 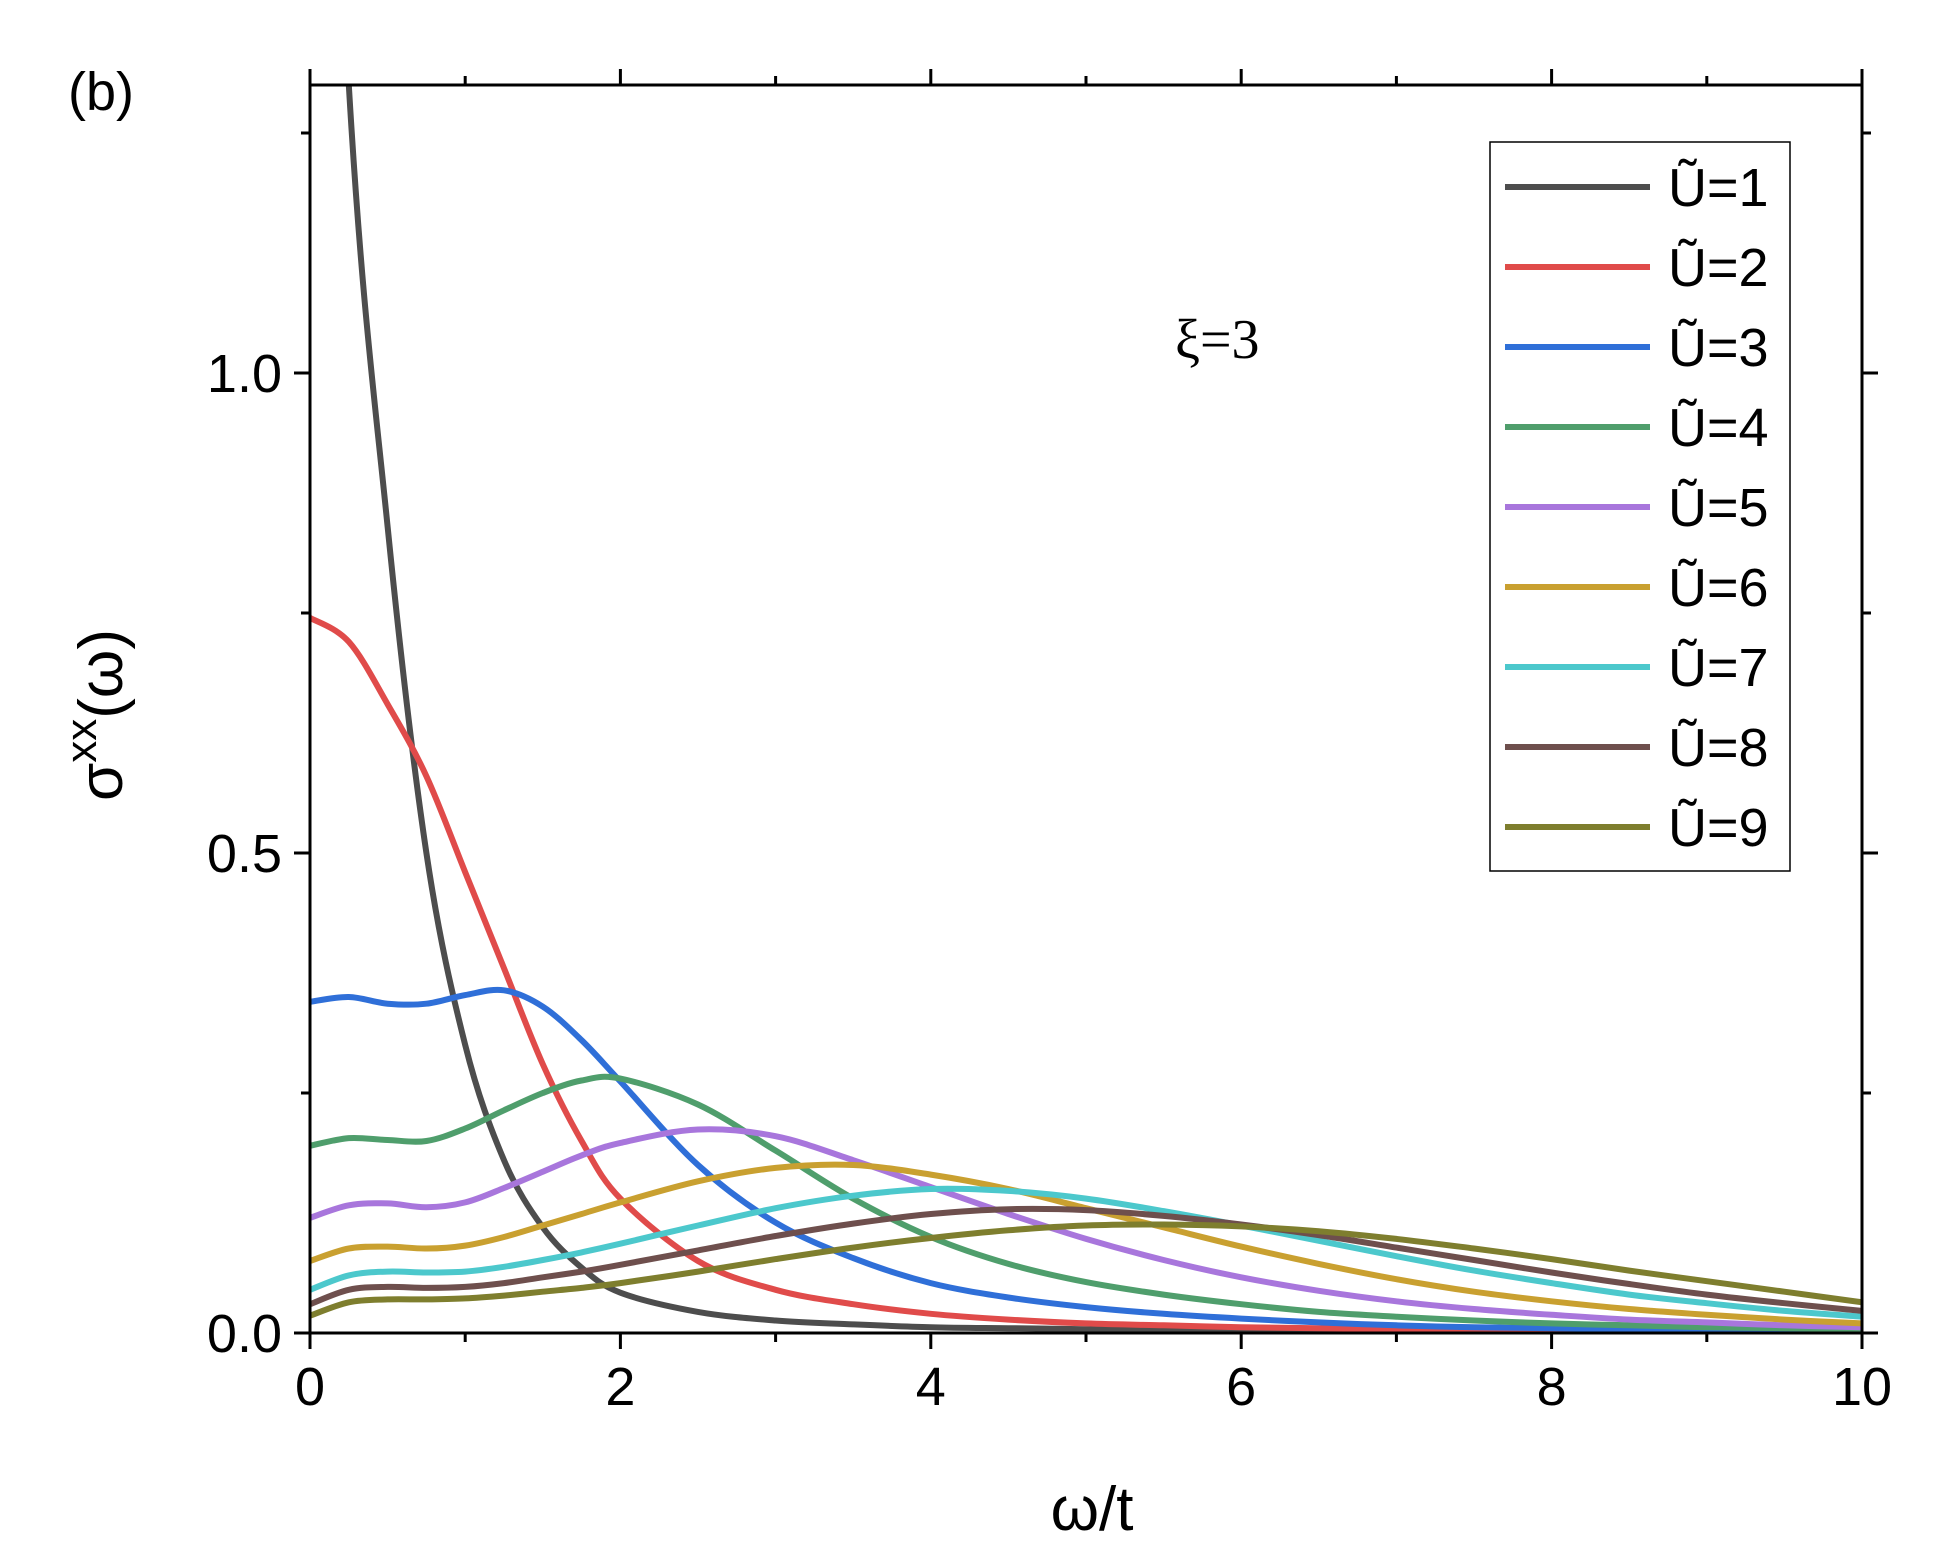 I want to click on y-tick-label: 0.0, so click(x=244, y=1334).